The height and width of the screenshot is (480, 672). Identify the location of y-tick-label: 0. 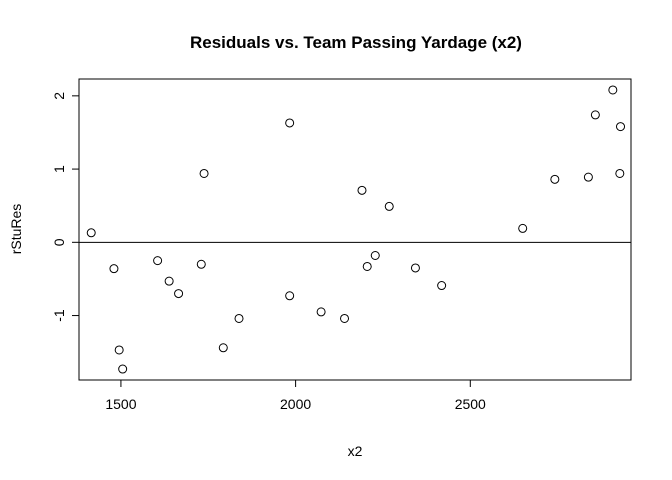
(59, 242).